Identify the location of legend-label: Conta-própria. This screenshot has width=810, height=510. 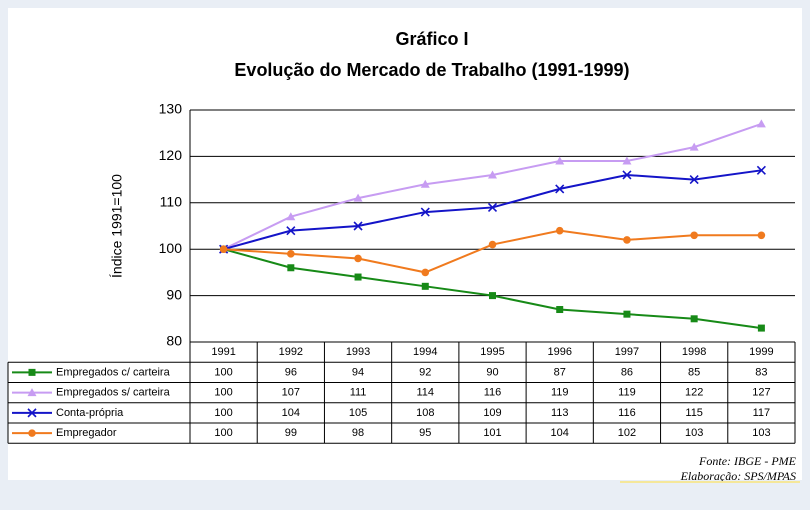
(90, 413).